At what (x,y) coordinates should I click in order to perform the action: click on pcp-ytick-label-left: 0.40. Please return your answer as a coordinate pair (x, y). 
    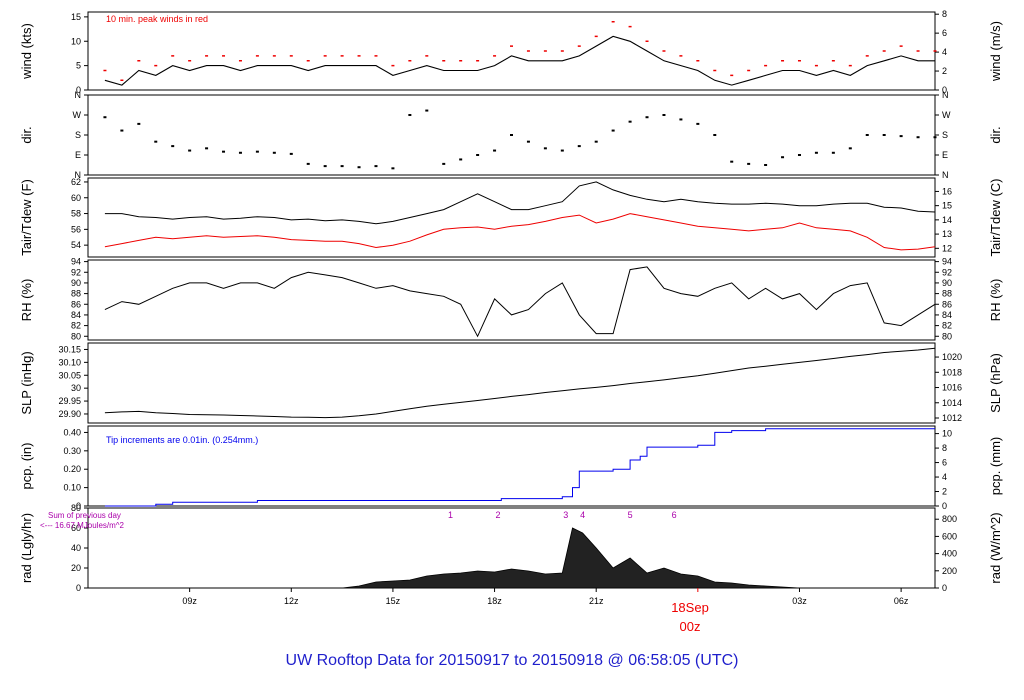
    Looking at the image, I should click on (72, 432).